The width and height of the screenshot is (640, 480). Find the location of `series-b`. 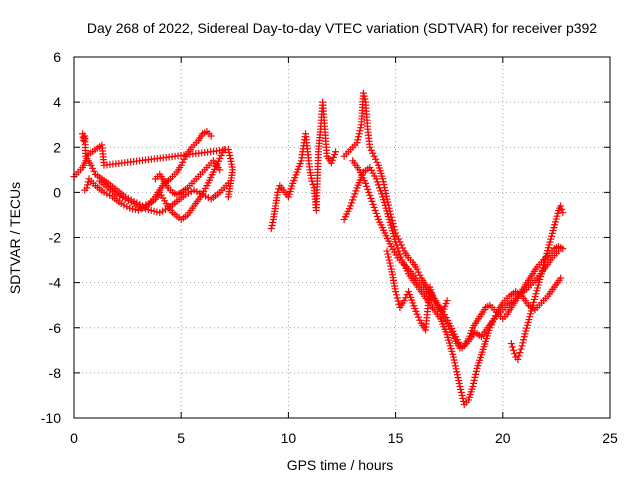

series-b is located at coordinates (154, 184).